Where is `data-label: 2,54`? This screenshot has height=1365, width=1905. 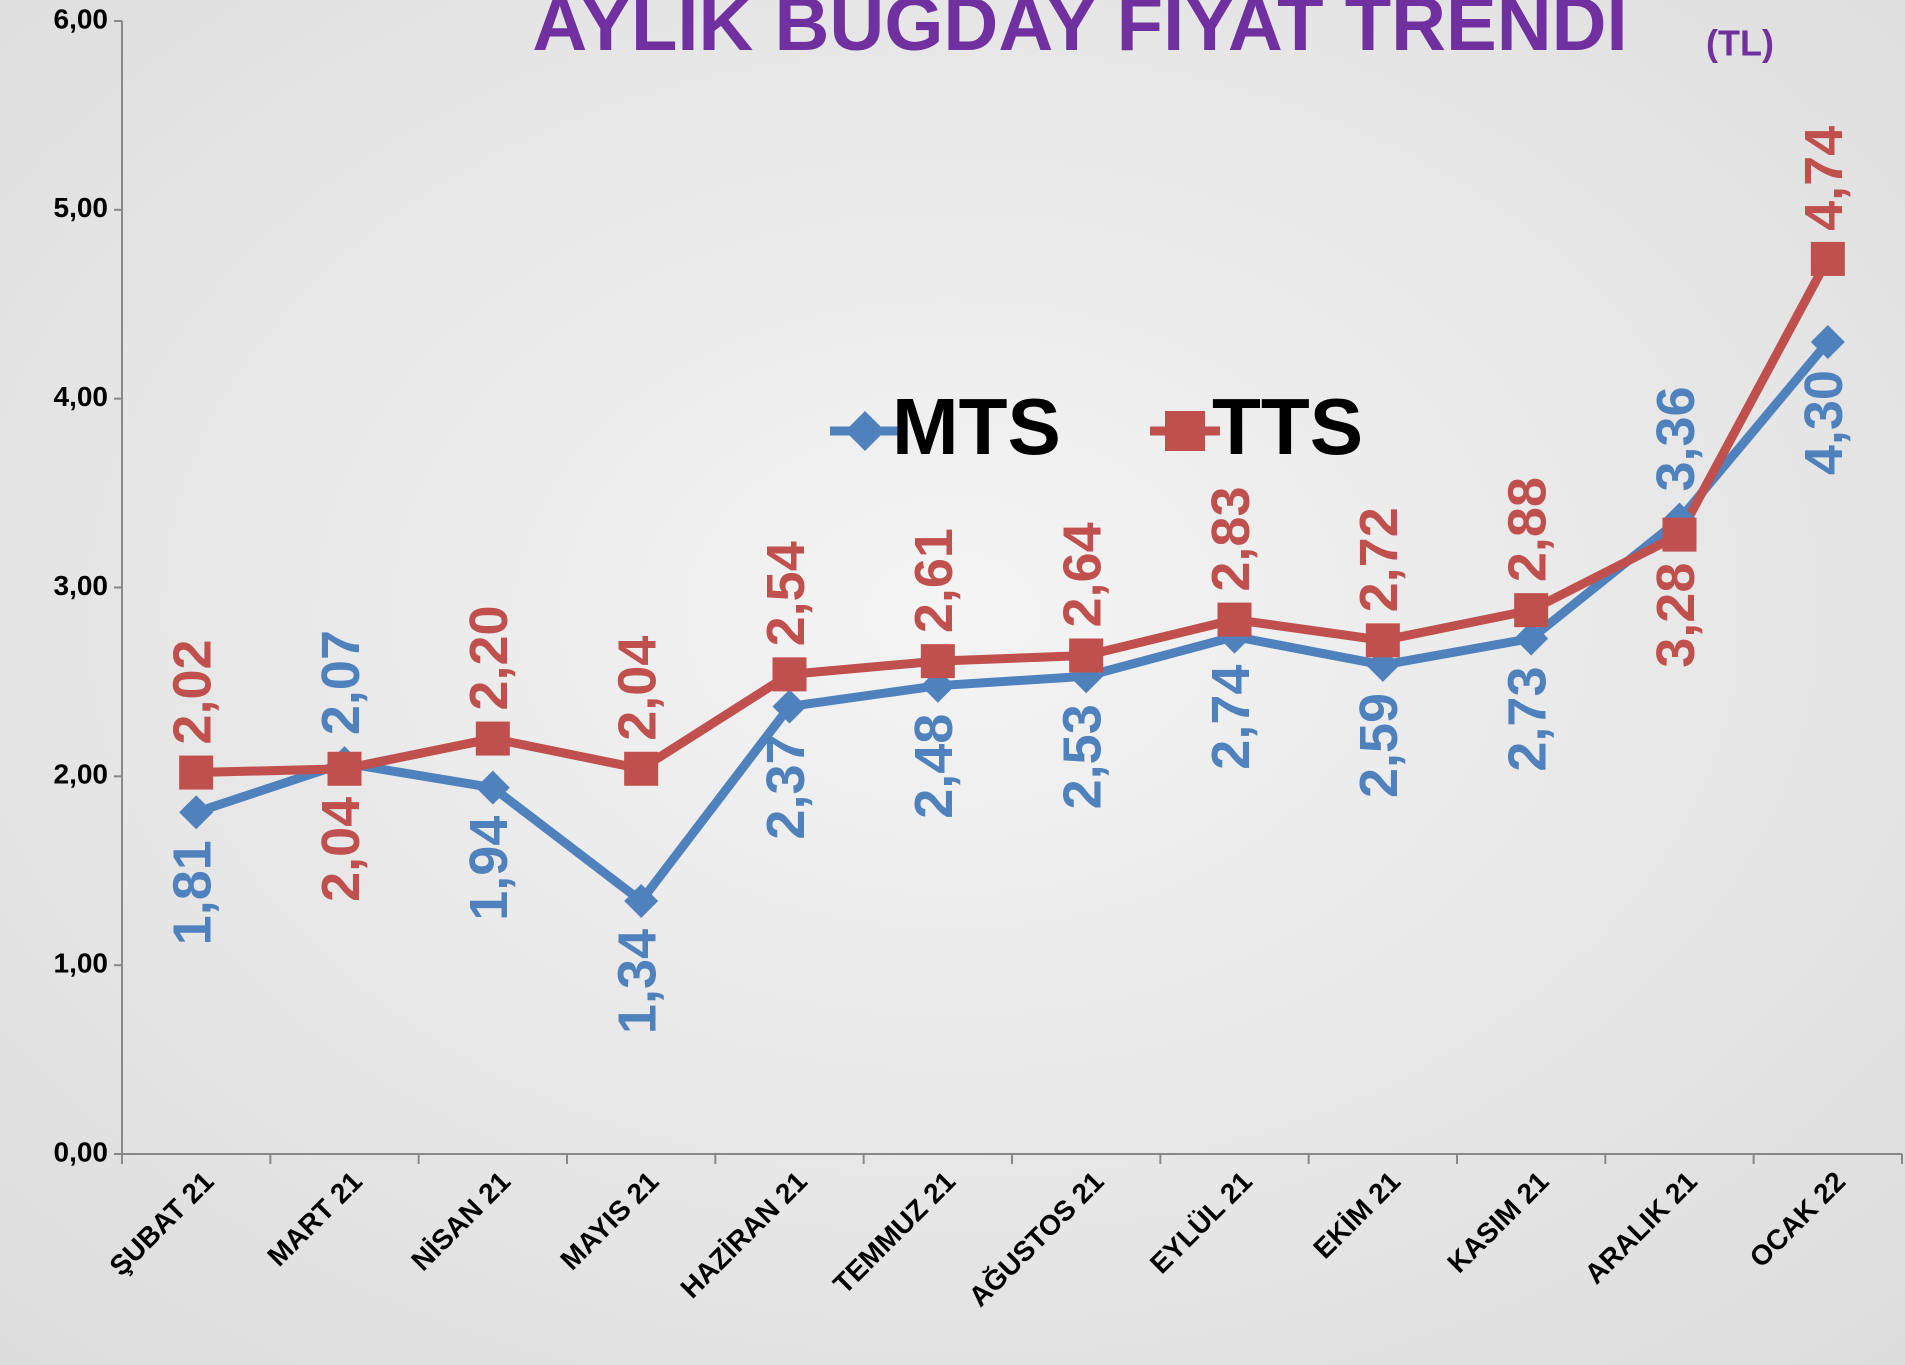
data-label: 2,54 is located at coordinates (786, 593).